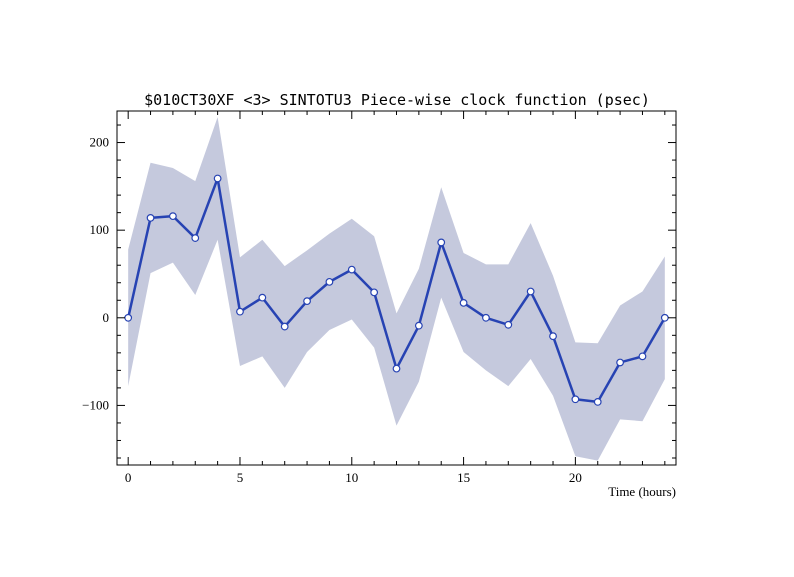 Image resolution: width=794 pixels, height=577 pixels. Describe the element at coordinates (351, 477) in the screenshot. I see `x-tick-label: 10` at that location.